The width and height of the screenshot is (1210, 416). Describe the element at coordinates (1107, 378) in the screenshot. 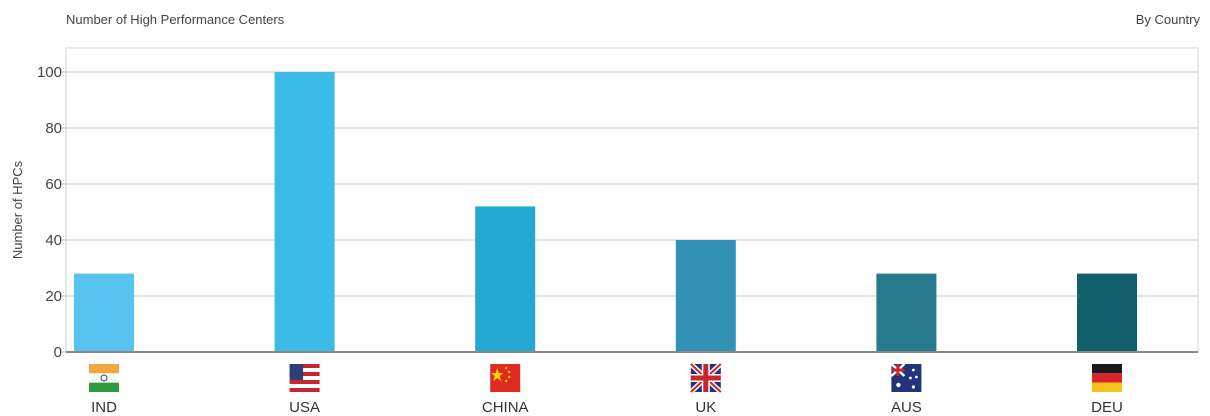

I see `germany-flag-icon` at that location.